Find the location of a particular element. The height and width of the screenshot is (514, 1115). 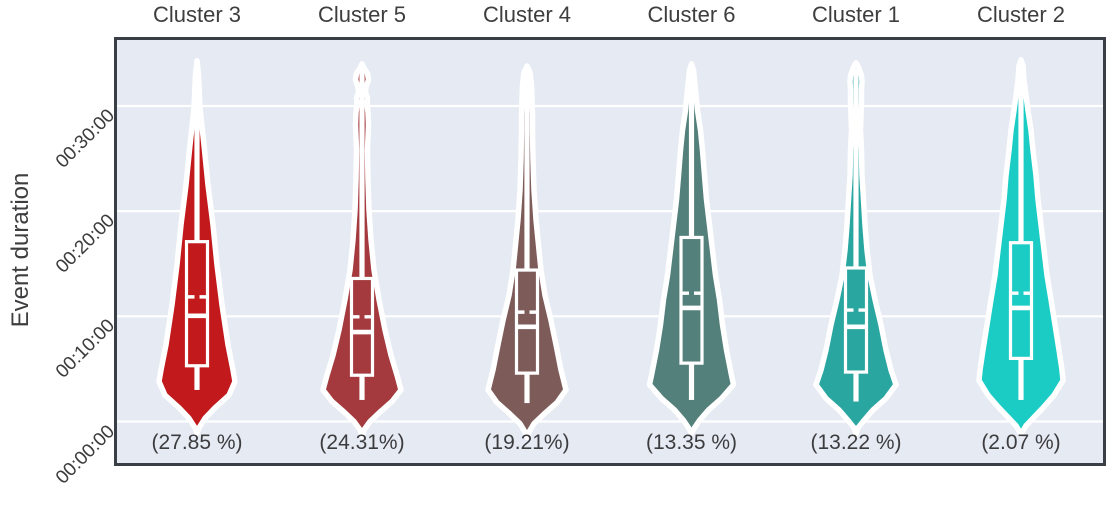

y-tick-00-00-00: 00:00:00 is located at coordinates (85, 454).